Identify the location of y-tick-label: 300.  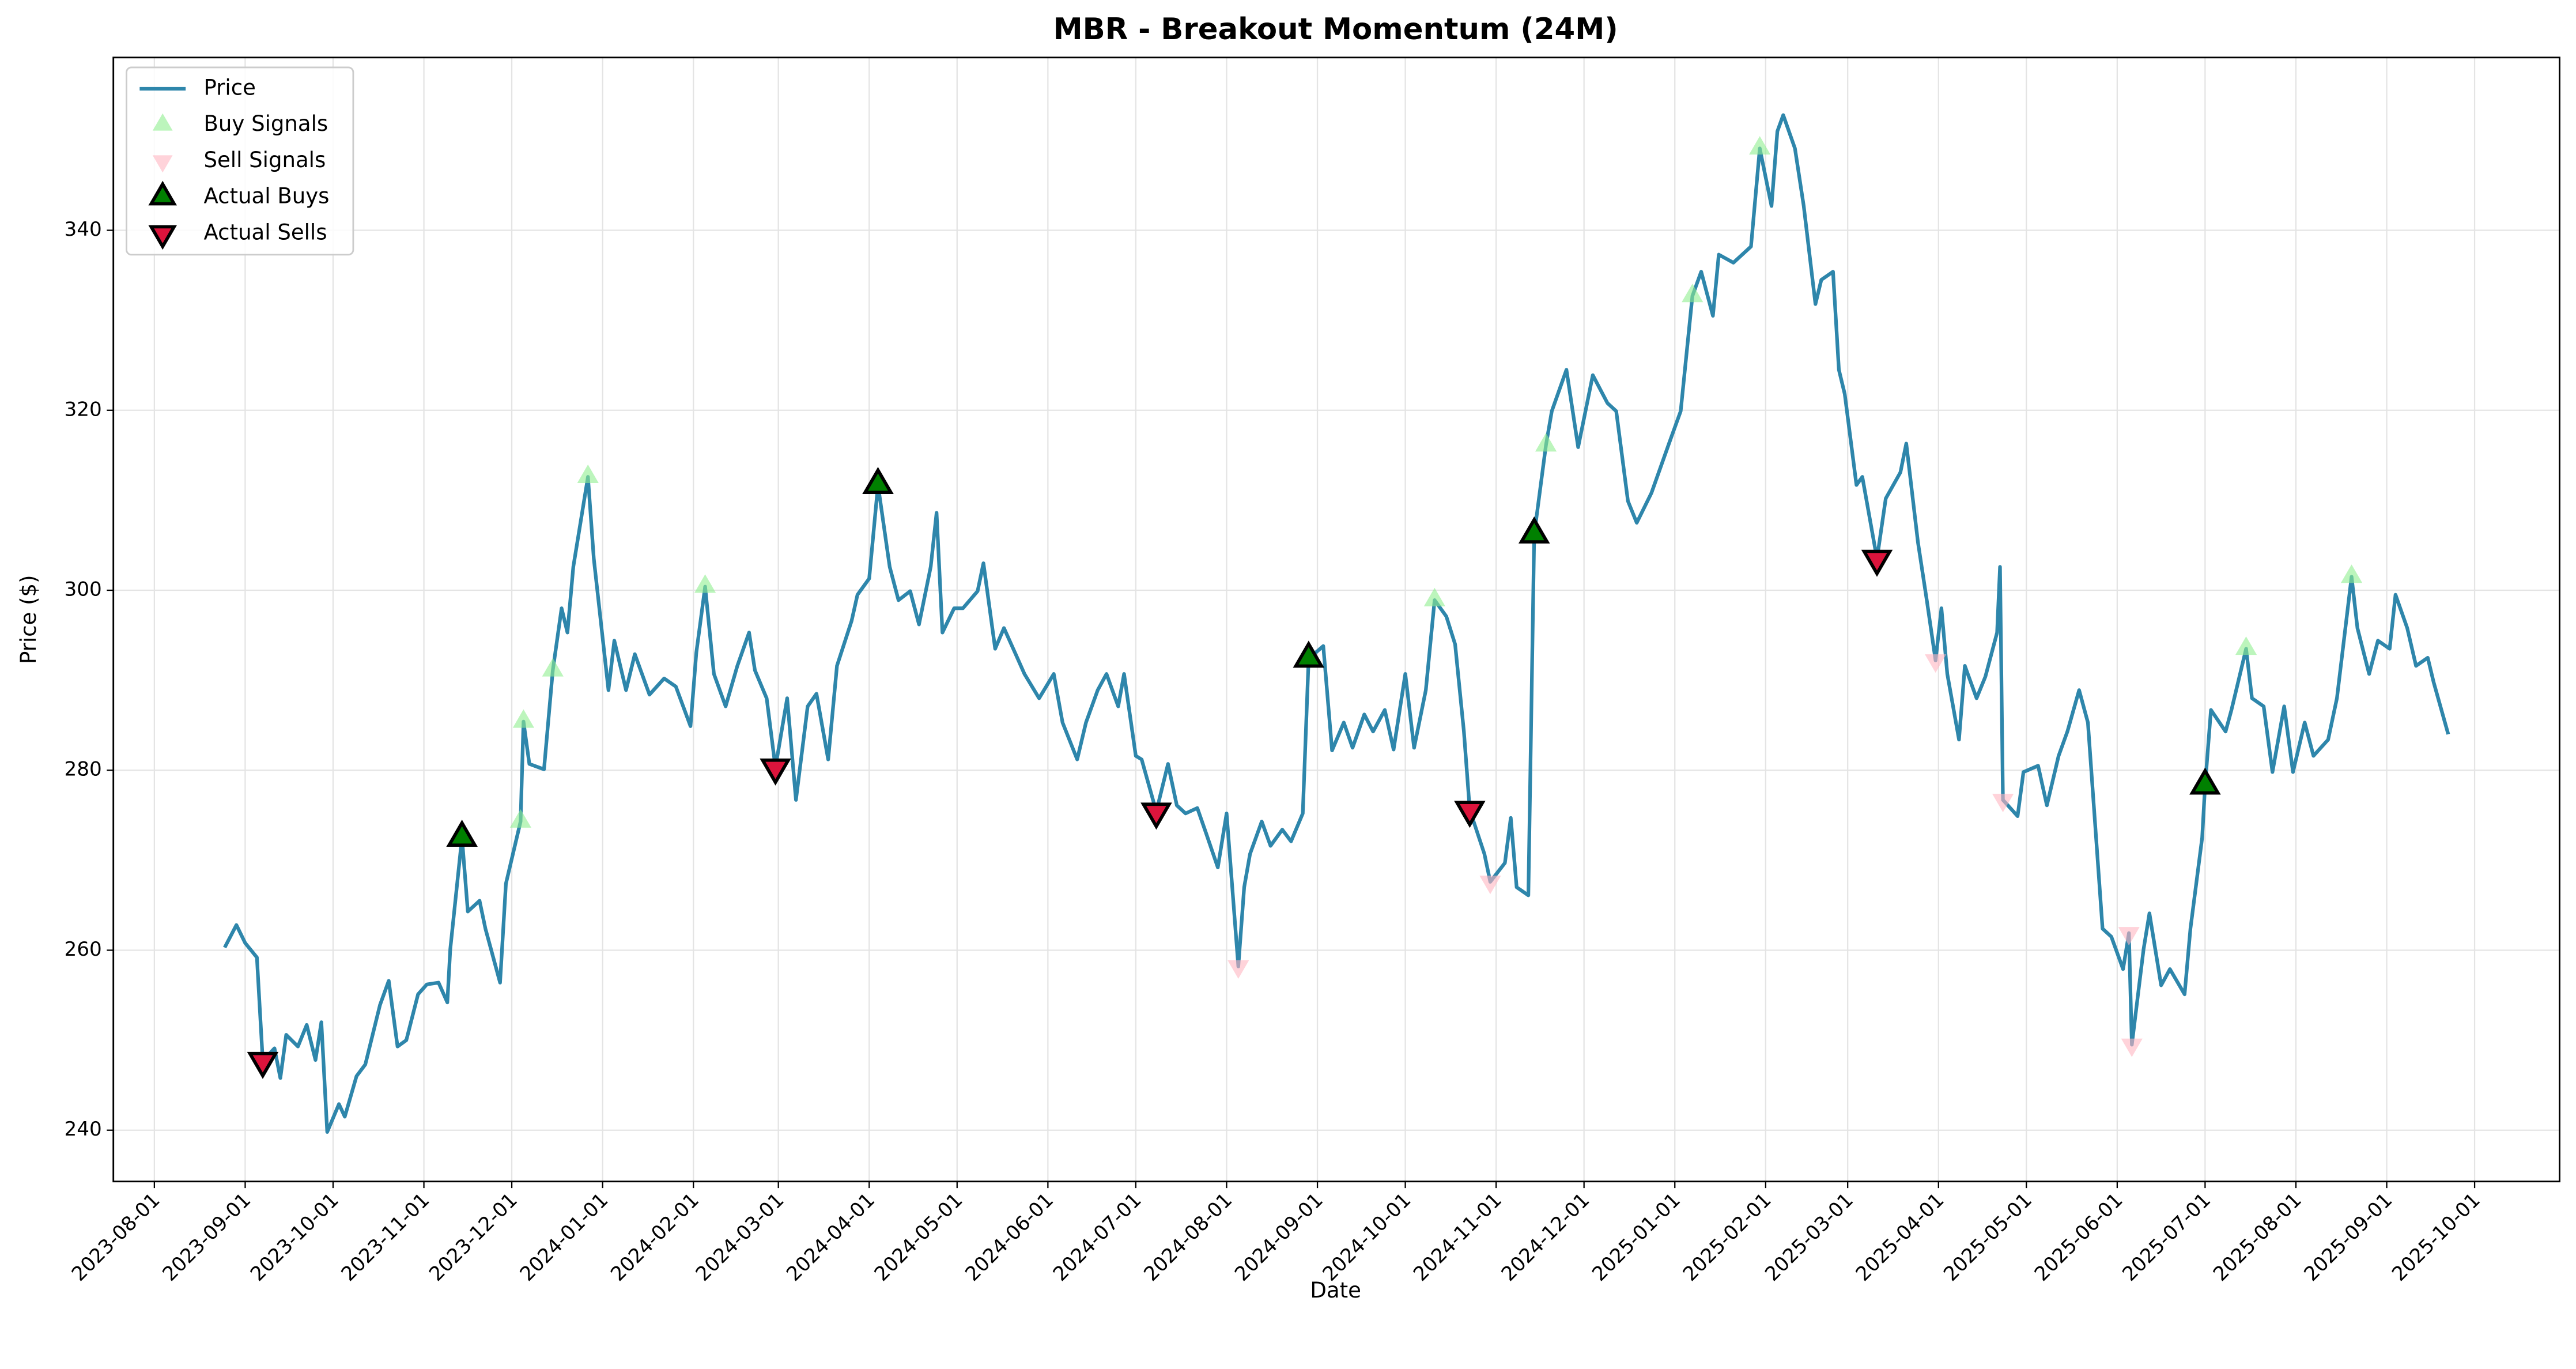
(82, 589).